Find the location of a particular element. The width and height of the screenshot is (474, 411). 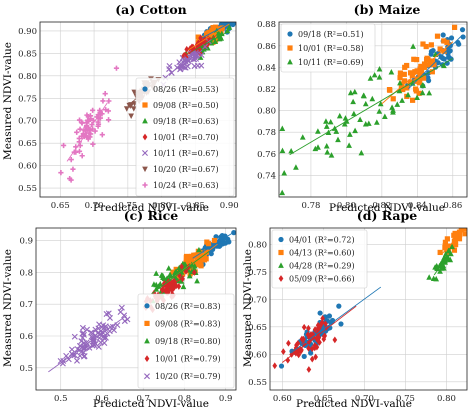

x-tick-label: 0.70 is located at coordinates (364, 399).